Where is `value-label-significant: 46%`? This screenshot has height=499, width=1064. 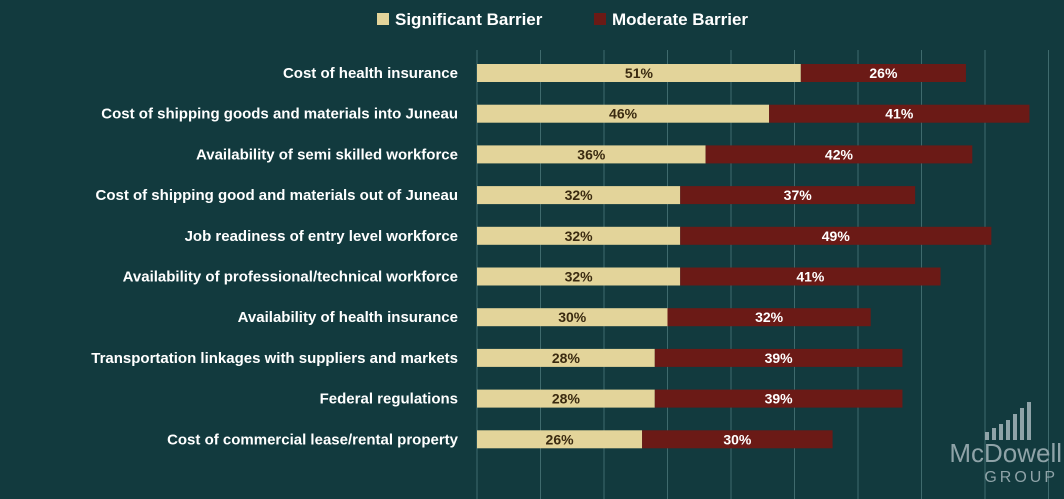
value-label-significant: 46% is located at coordinates (623, 114).